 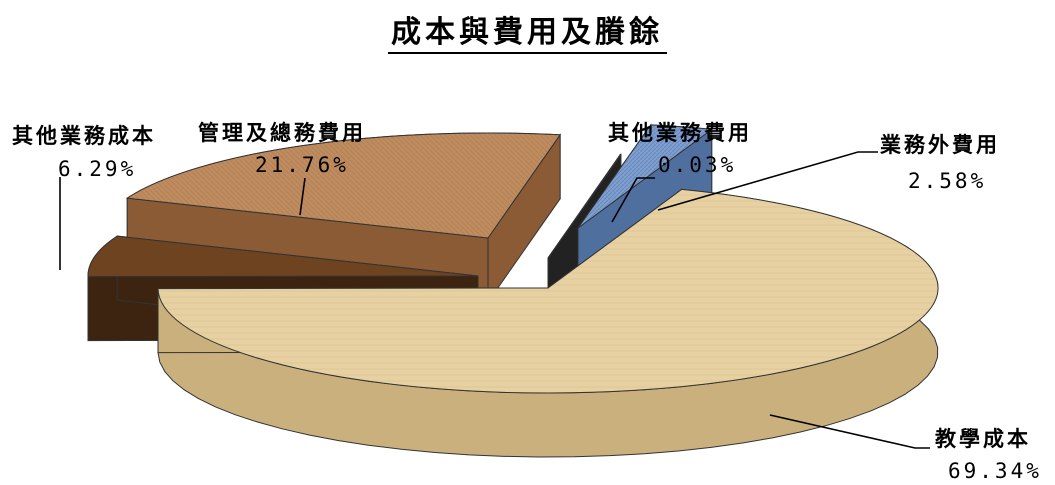 I want to click on slice-value-other-biz-cost: 6.29%, so click(x=97, y=169).